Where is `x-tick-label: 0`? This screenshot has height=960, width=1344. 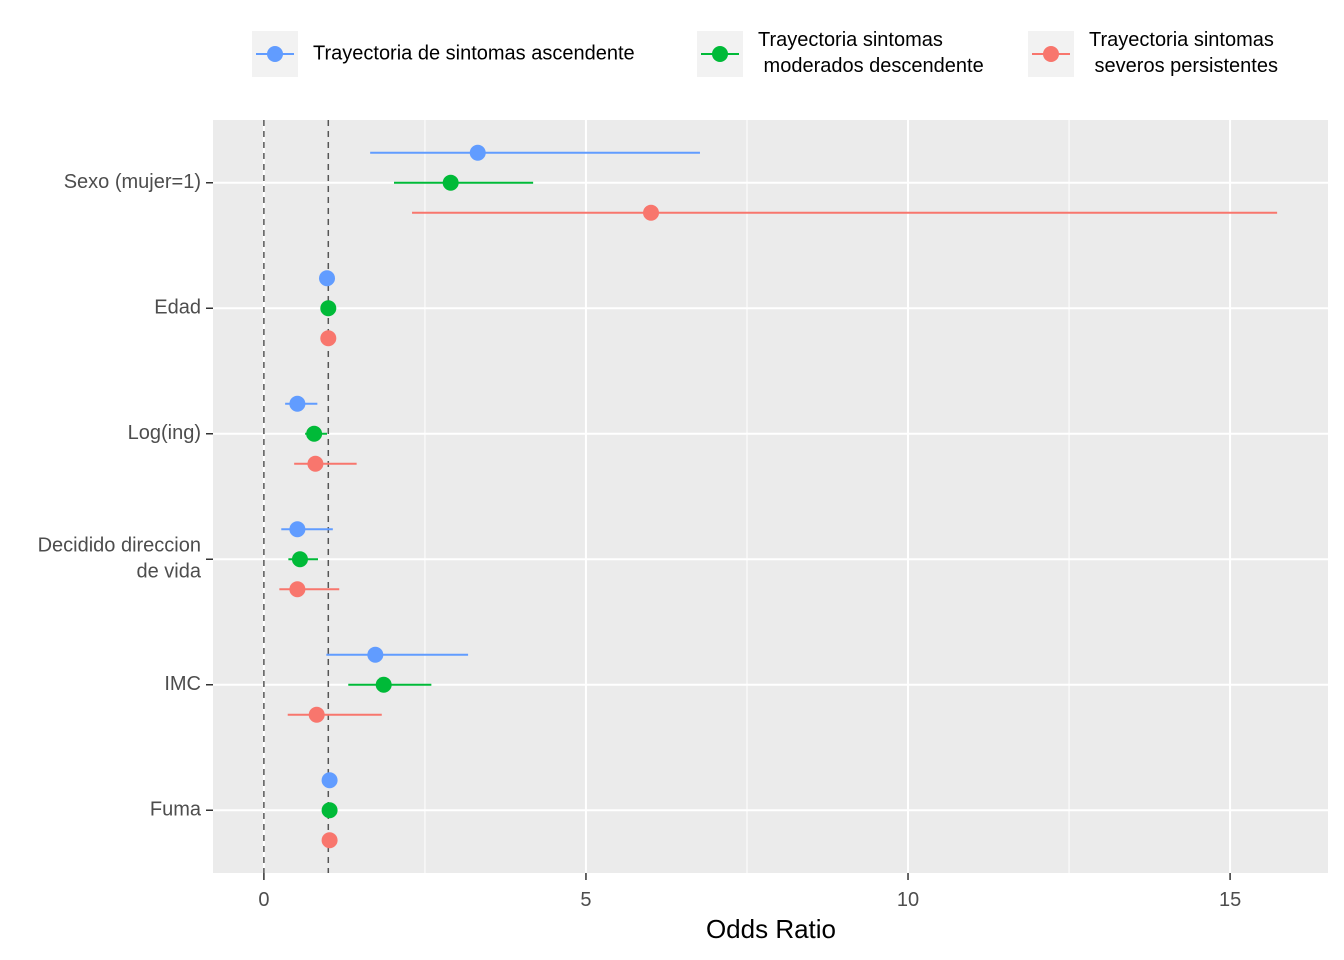 x-tick-label: 0 is located at coordinates (263, 900).